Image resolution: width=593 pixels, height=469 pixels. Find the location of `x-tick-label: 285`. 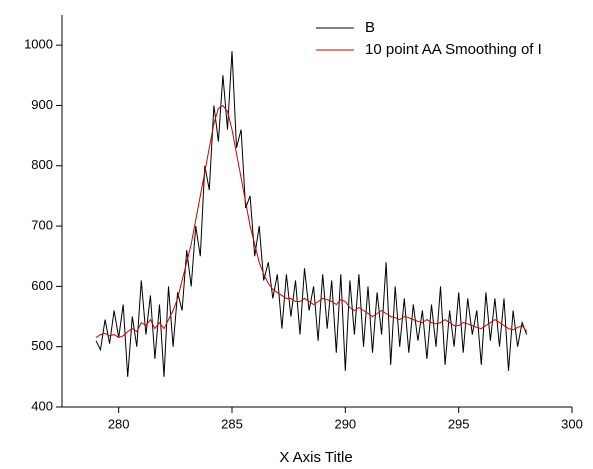

x-tick-label: 285 is located at coordinates (232, 423).